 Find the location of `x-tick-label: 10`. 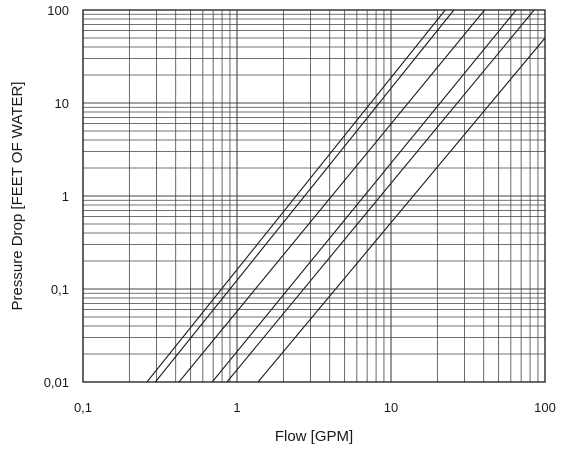

x-tick-label: 10 is located at coordinates (391, 407).